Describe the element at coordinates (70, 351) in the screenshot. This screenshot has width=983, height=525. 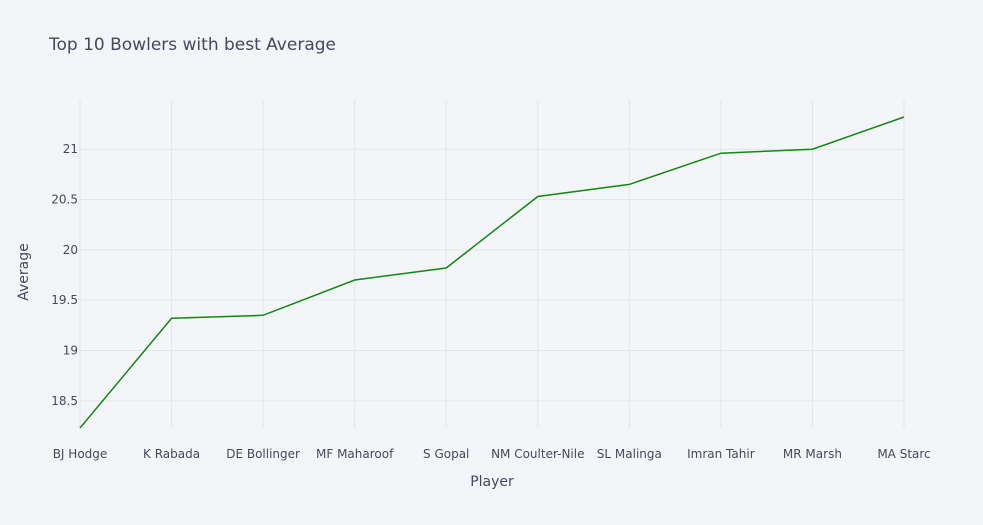
I see `y-tick-label: 19` at that location.